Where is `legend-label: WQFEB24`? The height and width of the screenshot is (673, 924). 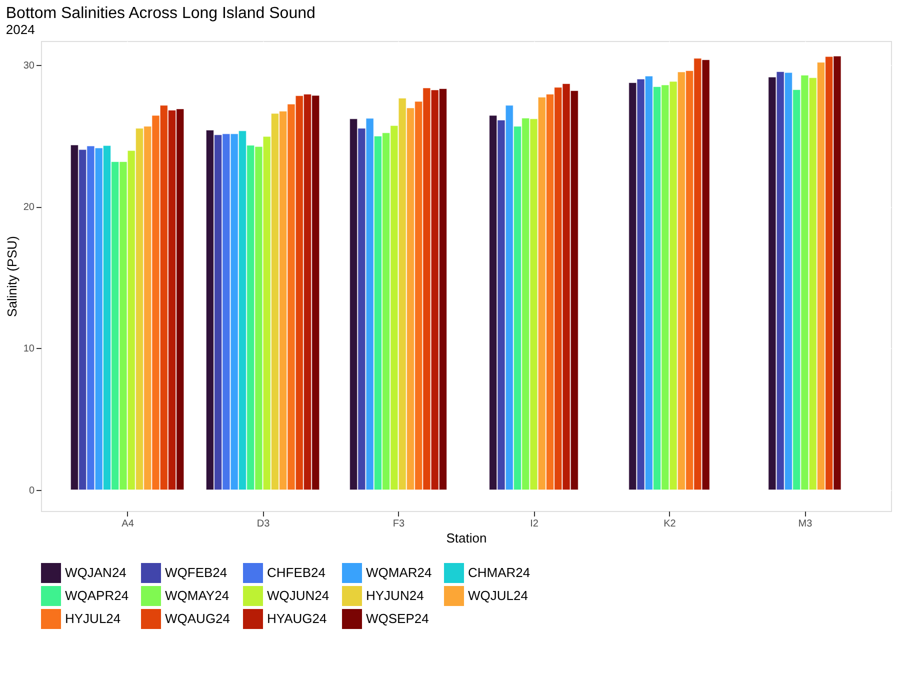
legend-label: WQFEB24 is located at coordinates (196, 572).